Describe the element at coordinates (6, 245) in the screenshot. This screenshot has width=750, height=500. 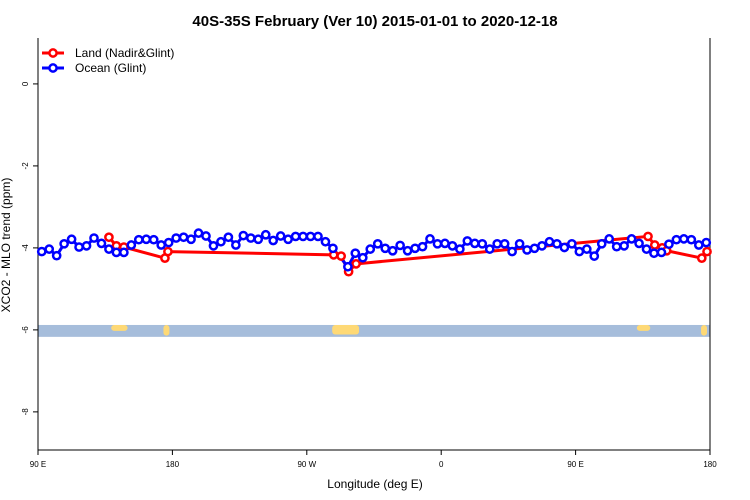
I see `y-axis-label: XCO2 - MLO trend (ppm)` at that location.